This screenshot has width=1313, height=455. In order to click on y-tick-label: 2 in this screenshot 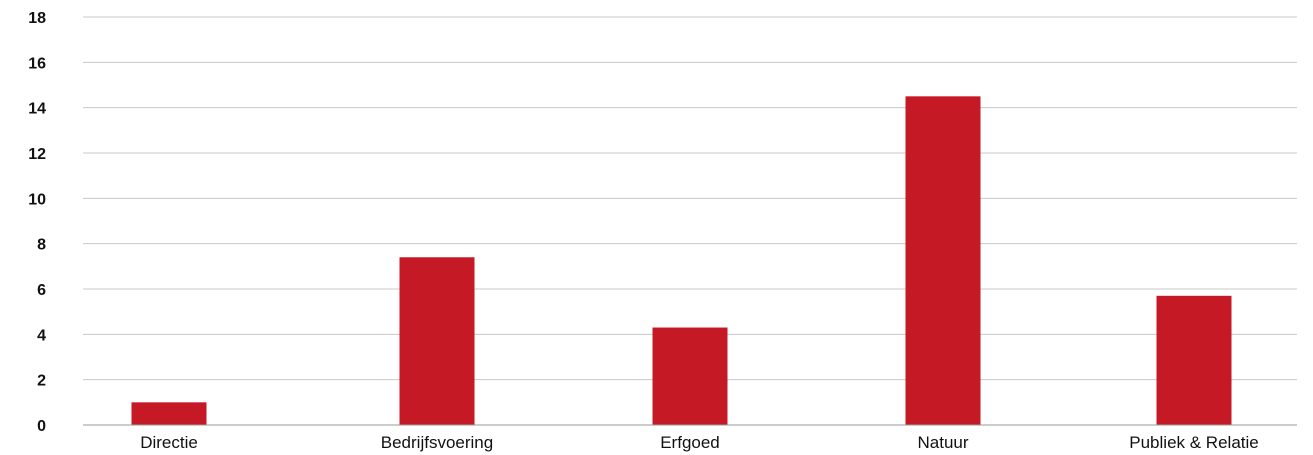, I will do `click(41, 381)`.